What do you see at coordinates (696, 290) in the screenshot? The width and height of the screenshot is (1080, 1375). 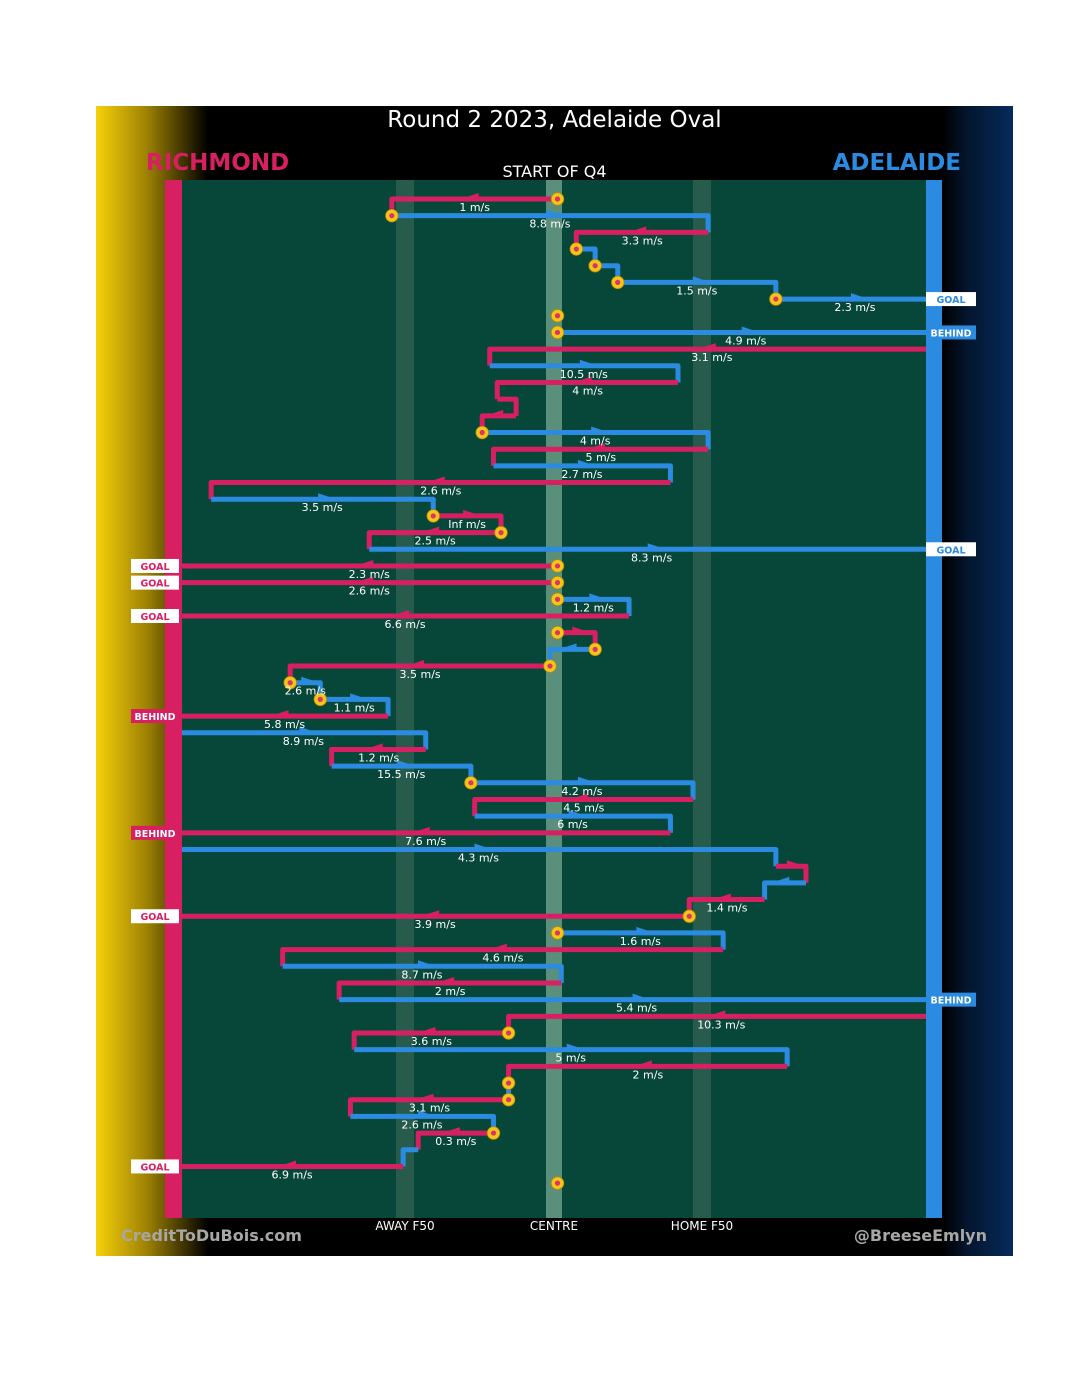 I see `speed-label: 1.5 m/s` at bounding box center [696, 290].